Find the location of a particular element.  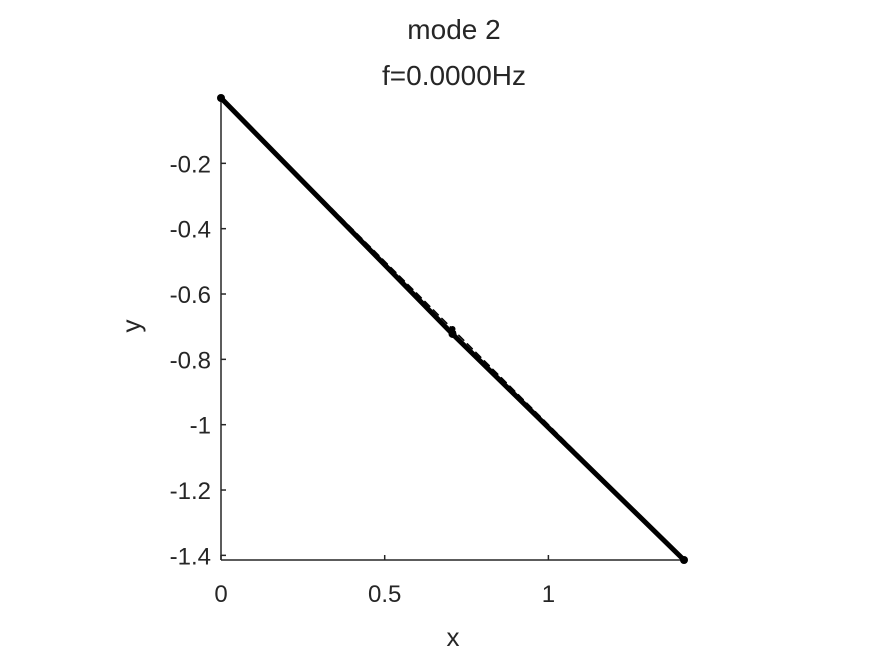

x-ticks: 0 0.5 1 is located at coordinates (384, 581).